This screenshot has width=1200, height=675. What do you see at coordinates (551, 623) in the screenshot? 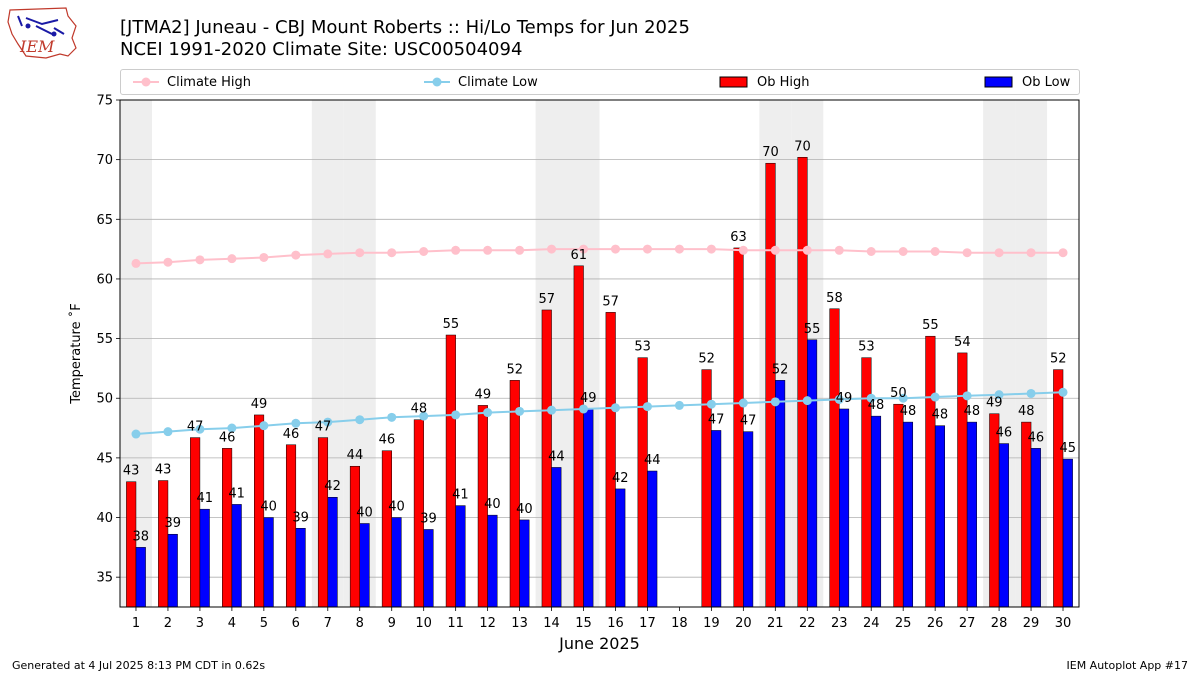
I see `x-tick-label: 14` at bounding box center [551, 623].